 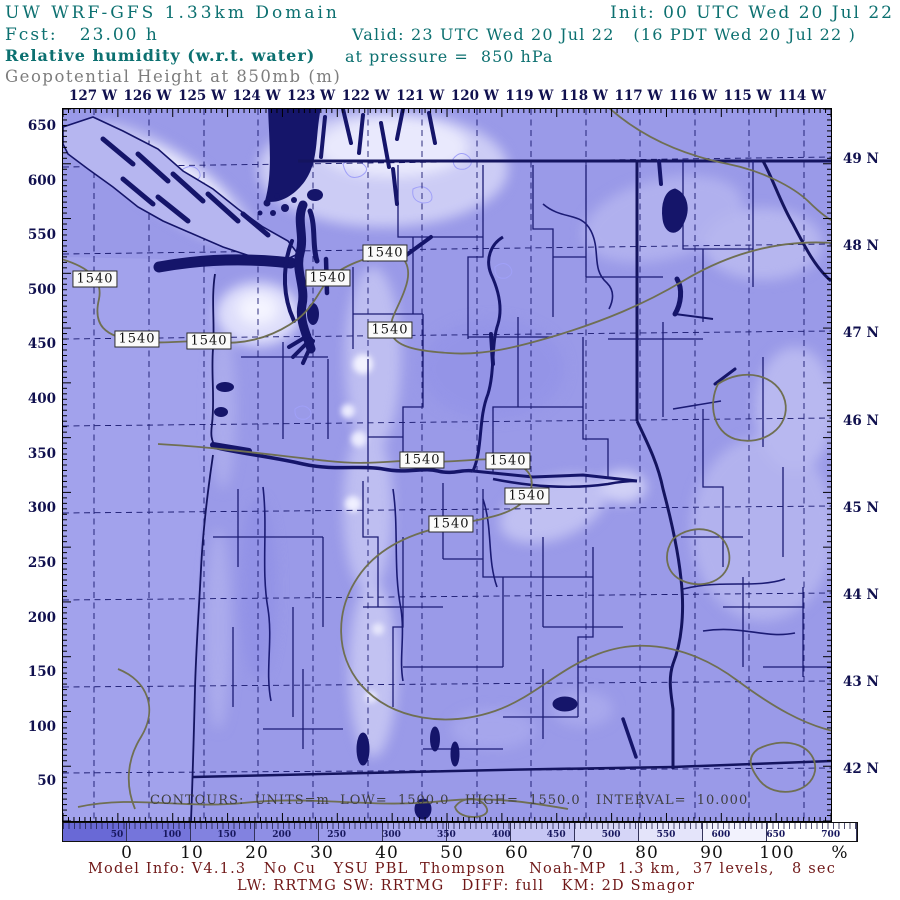 I want to click on colorbar-tick-label: 30, so click(x=322, y=853).